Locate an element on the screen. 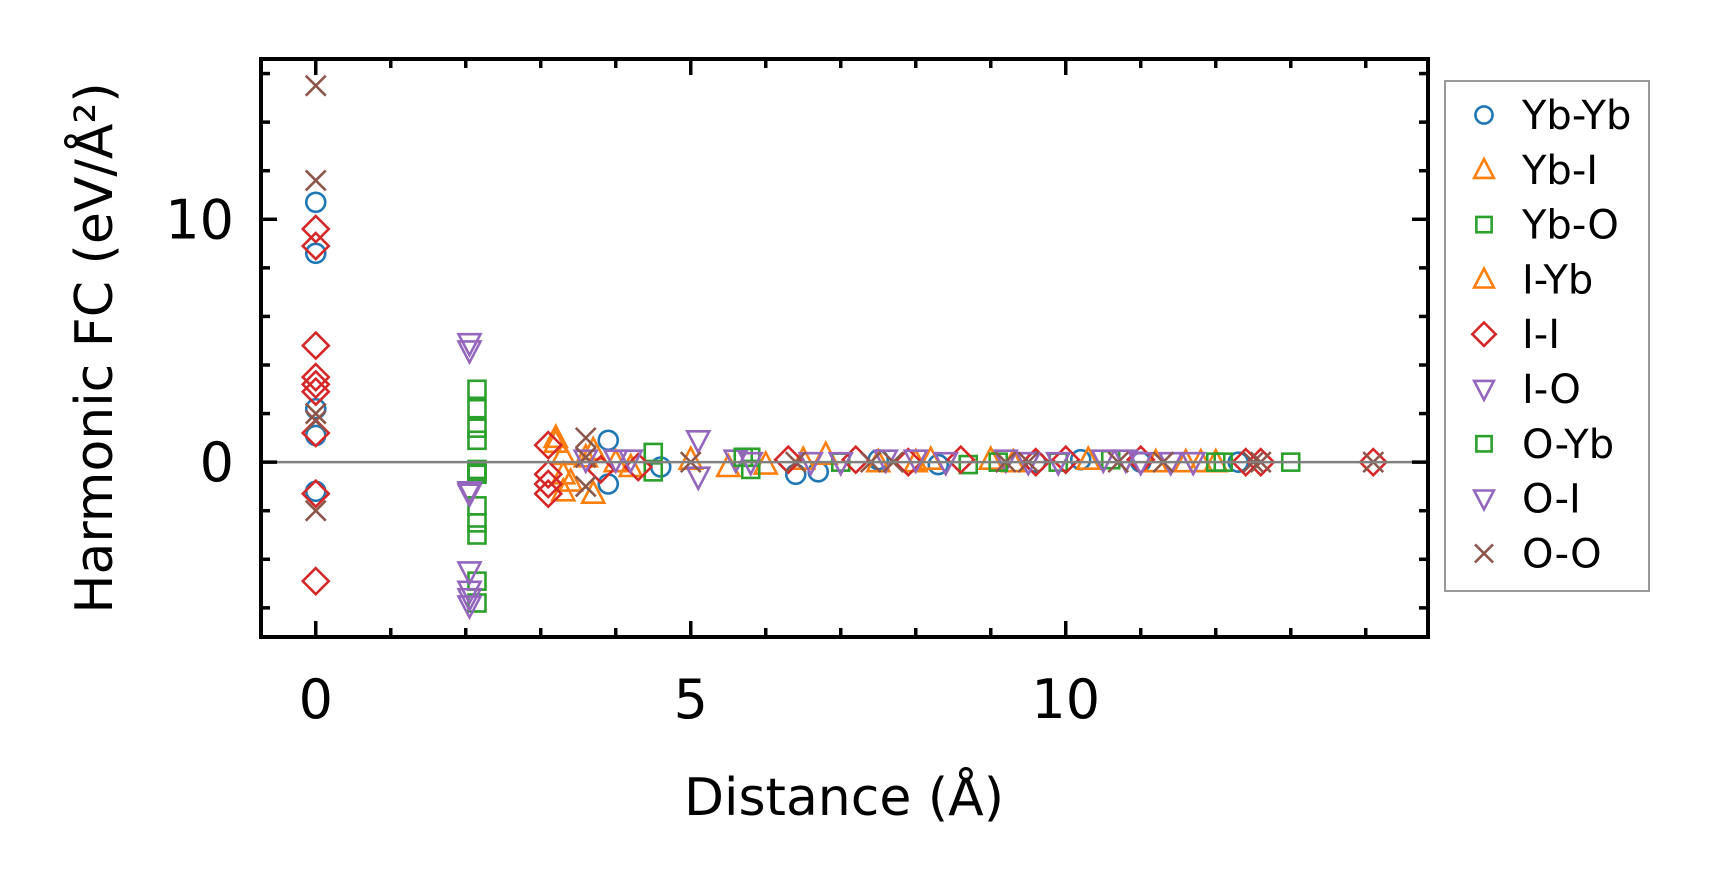  legend: Yb-Yb Yb-I Yb-O I-Yb I-I I-O O-Yb O-I O-O is located at coordinates (1547, 336).